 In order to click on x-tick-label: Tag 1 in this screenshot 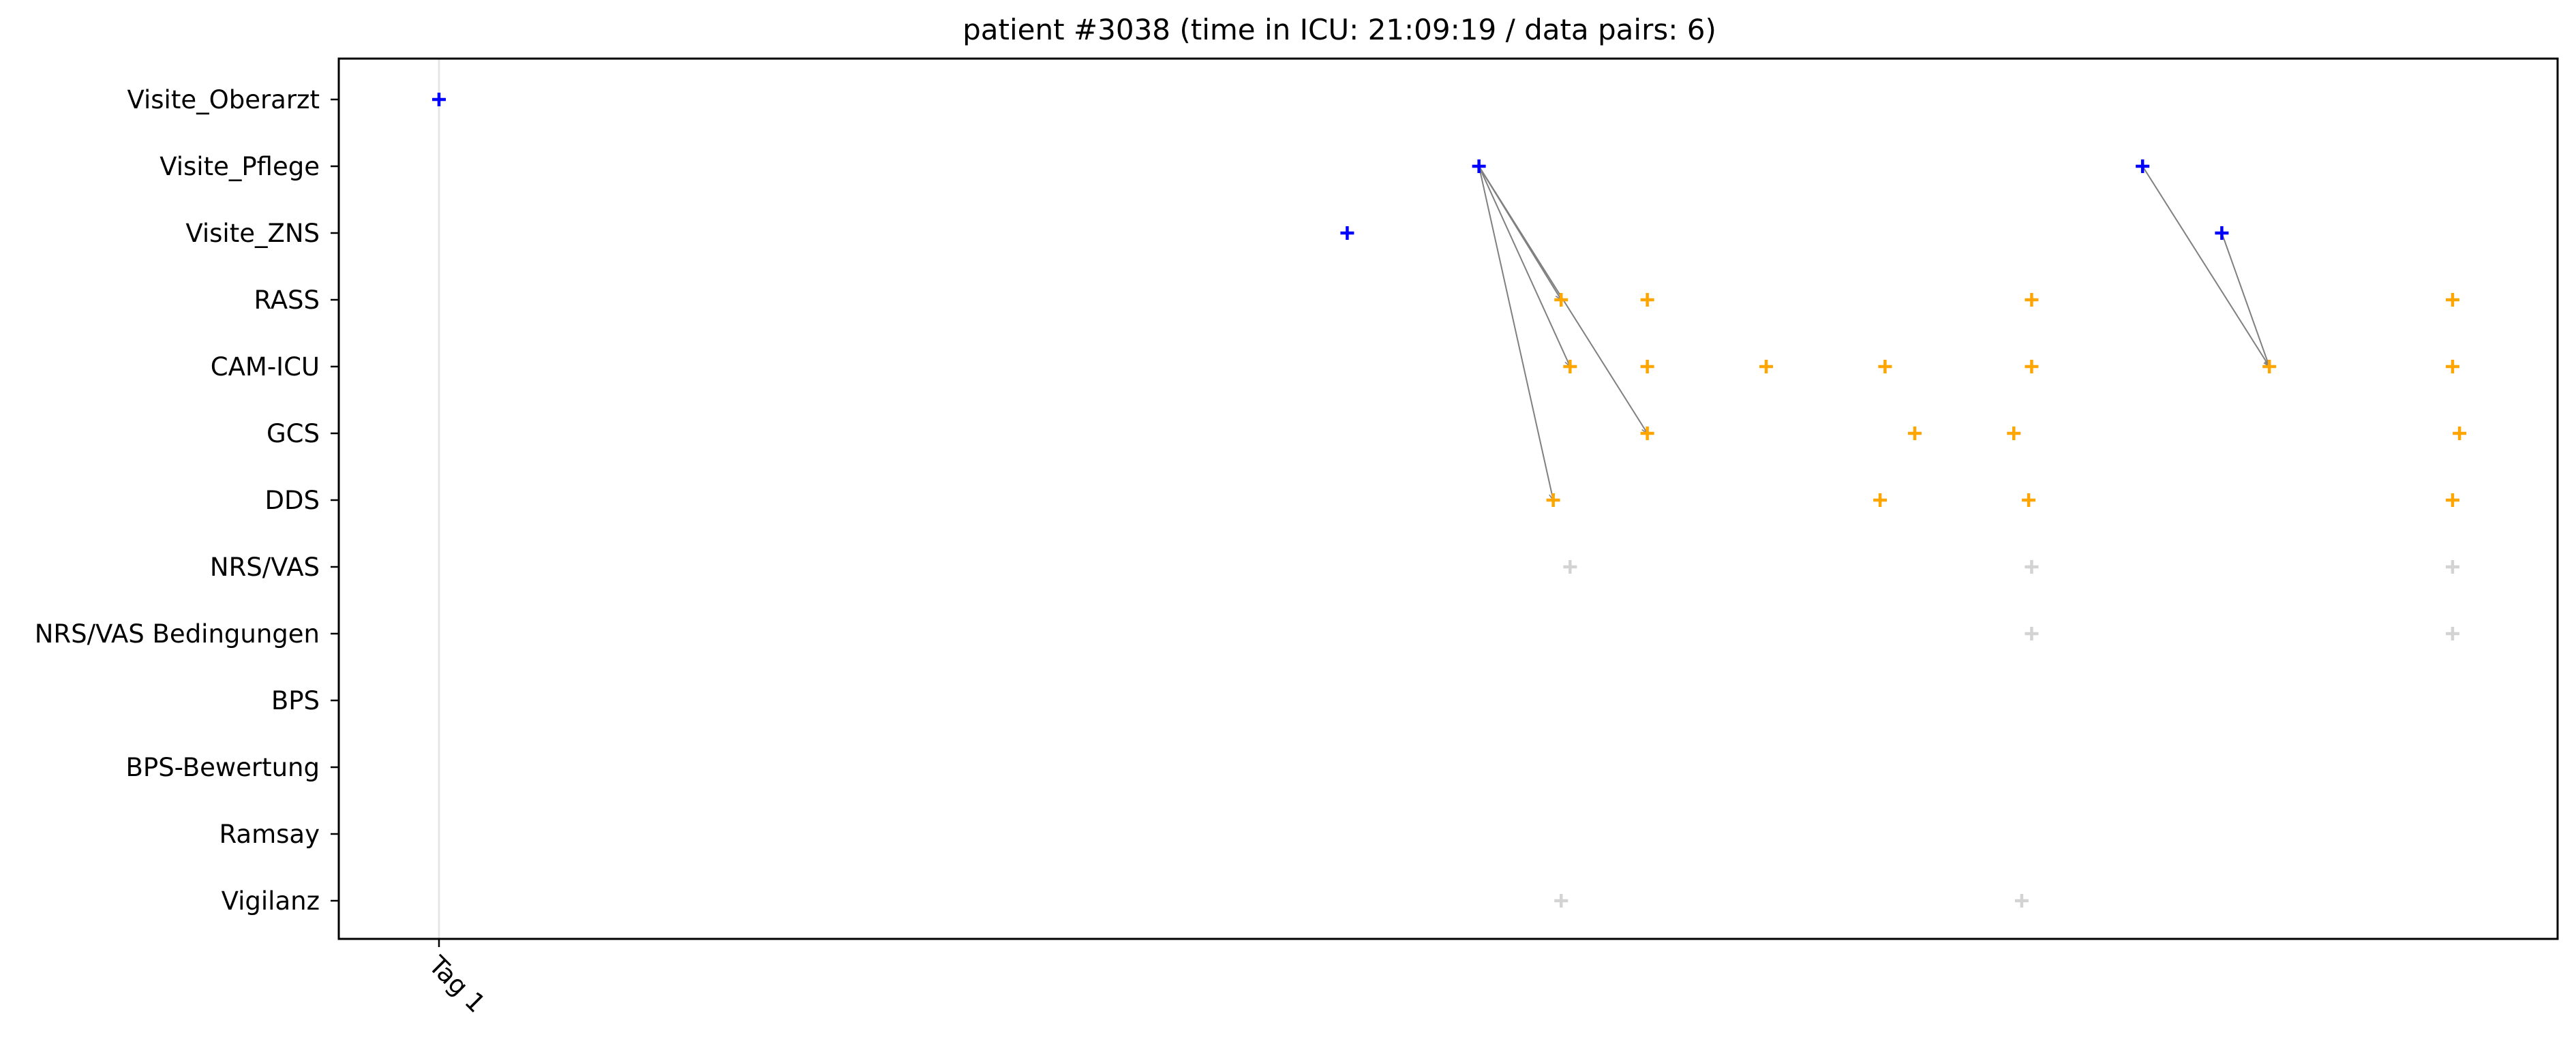, I will do `click(457, 984)`.